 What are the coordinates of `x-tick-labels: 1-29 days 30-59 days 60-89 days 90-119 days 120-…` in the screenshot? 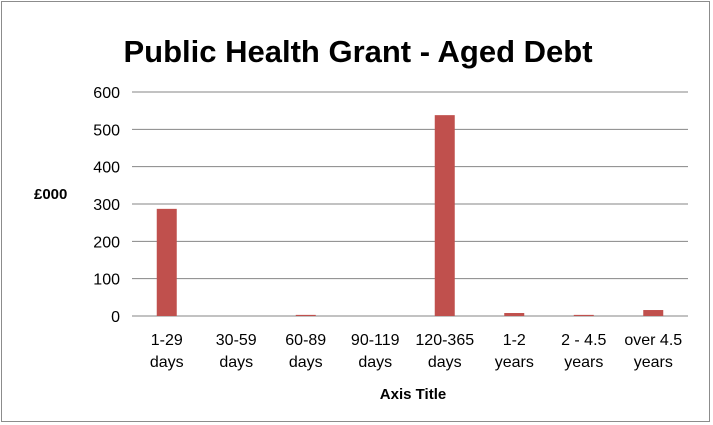 It's located at (416, 351).